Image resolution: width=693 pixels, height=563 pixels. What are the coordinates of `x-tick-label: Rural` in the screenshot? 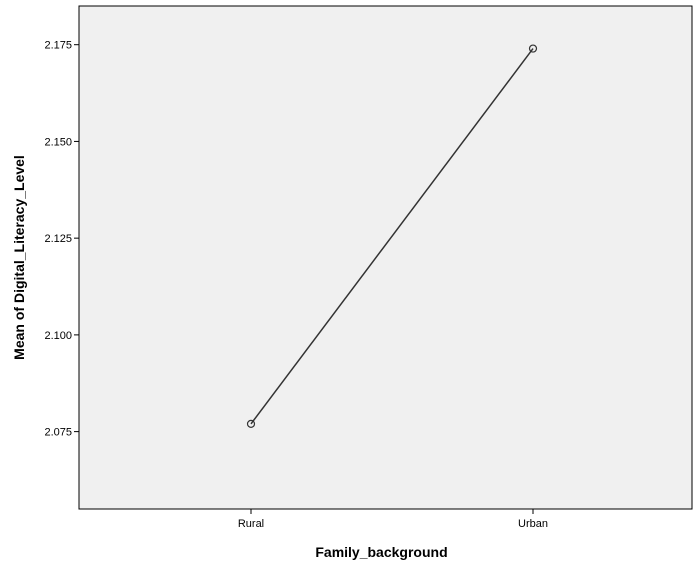 It's located at (251, 524).